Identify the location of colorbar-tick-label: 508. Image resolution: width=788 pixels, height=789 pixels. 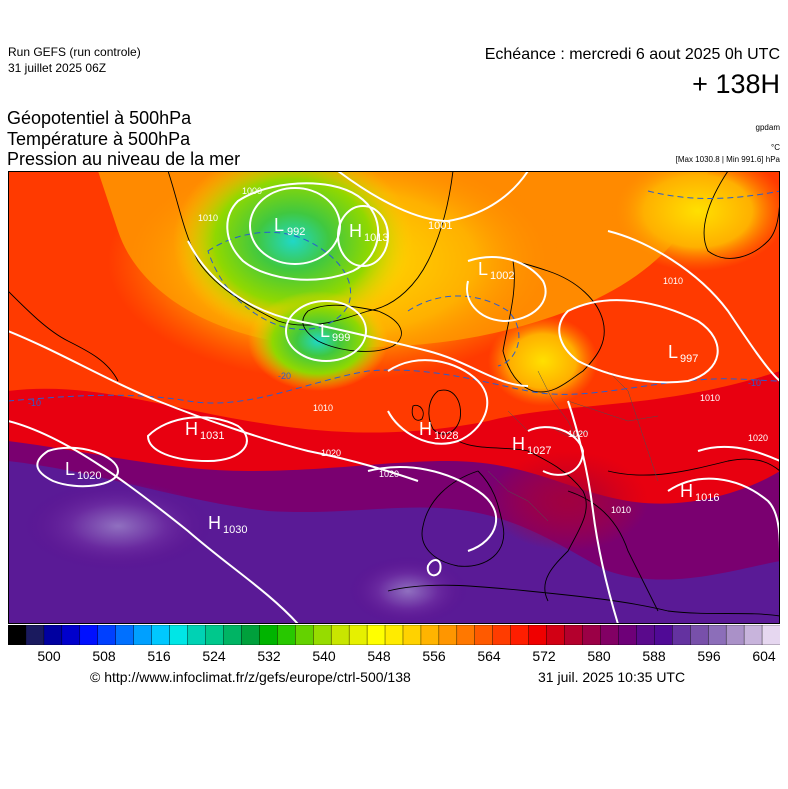
(104, 656).